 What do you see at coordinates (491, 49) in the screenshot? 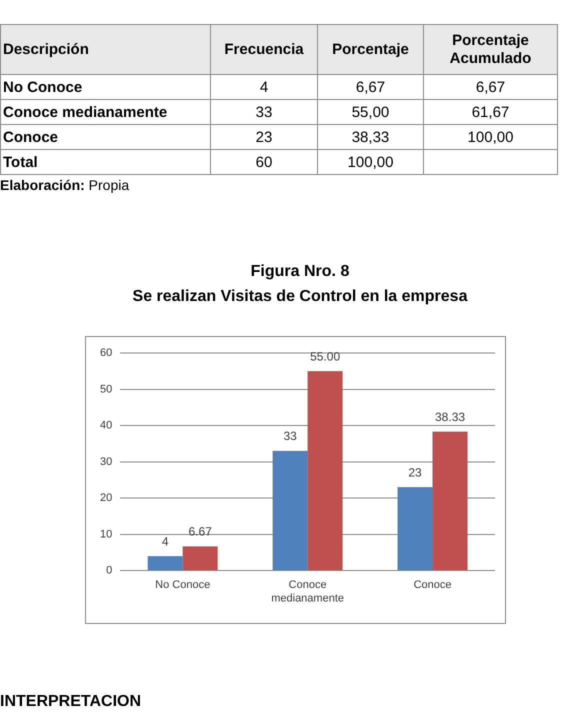
I see `category-label: Porcentaje Acumulado` at bounding box center [491, 49].